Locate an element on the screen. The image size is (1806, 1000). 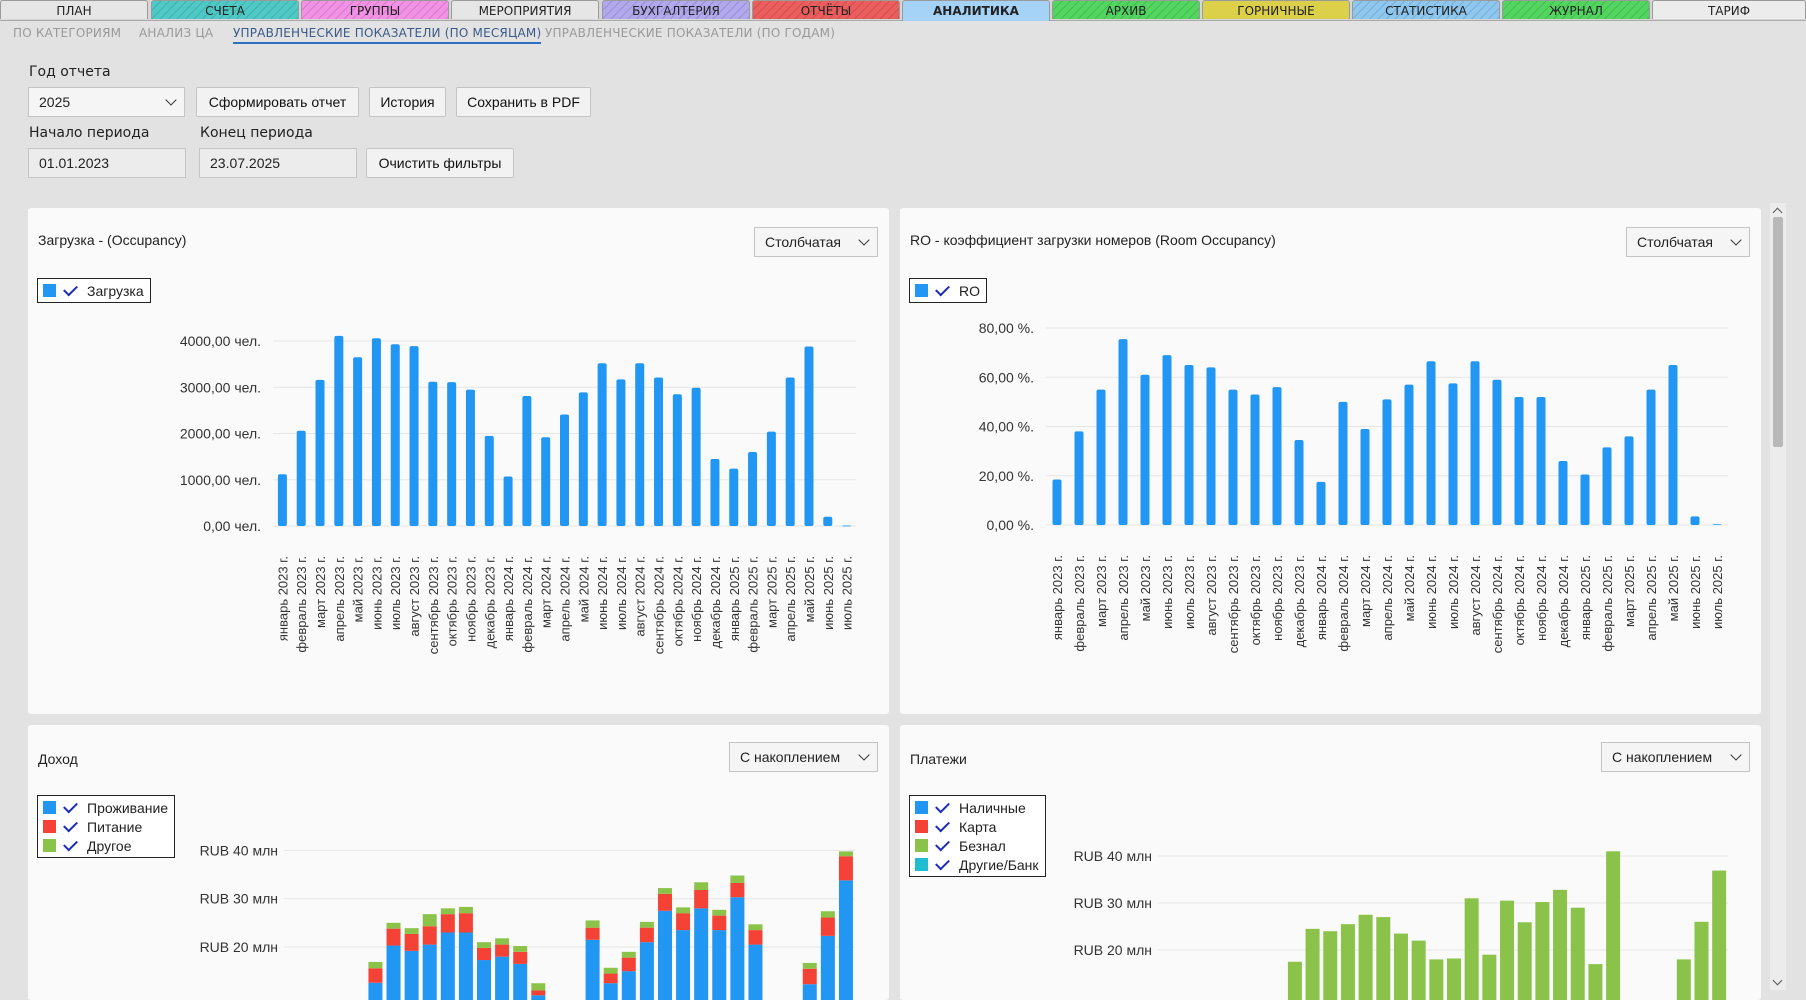
legend-item: Питание is located at coordinates (105, 826).